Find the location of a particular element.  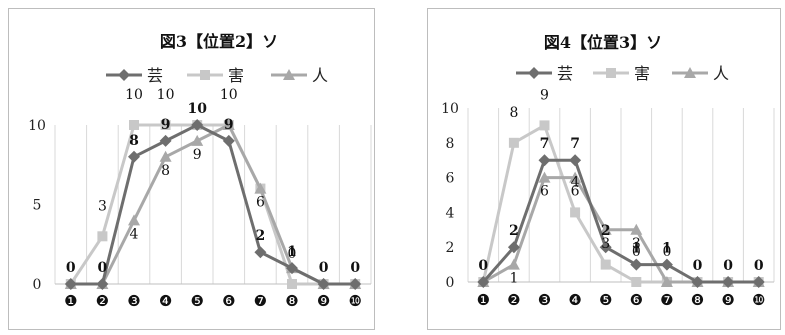

chart-title: 図4【位置3】ソ is located at coordinates (603, 42).